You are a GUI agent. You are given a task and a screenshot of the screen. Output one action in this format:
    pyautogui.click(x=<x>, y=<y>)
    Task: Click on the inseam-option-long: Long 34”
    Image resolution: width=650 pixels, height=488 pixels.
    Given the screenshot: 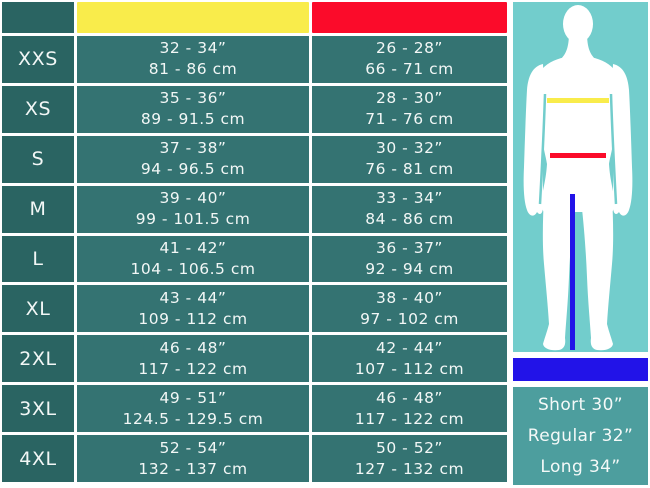 What is the action you would take?
    pyautogui.click(x=580, y=466)
    